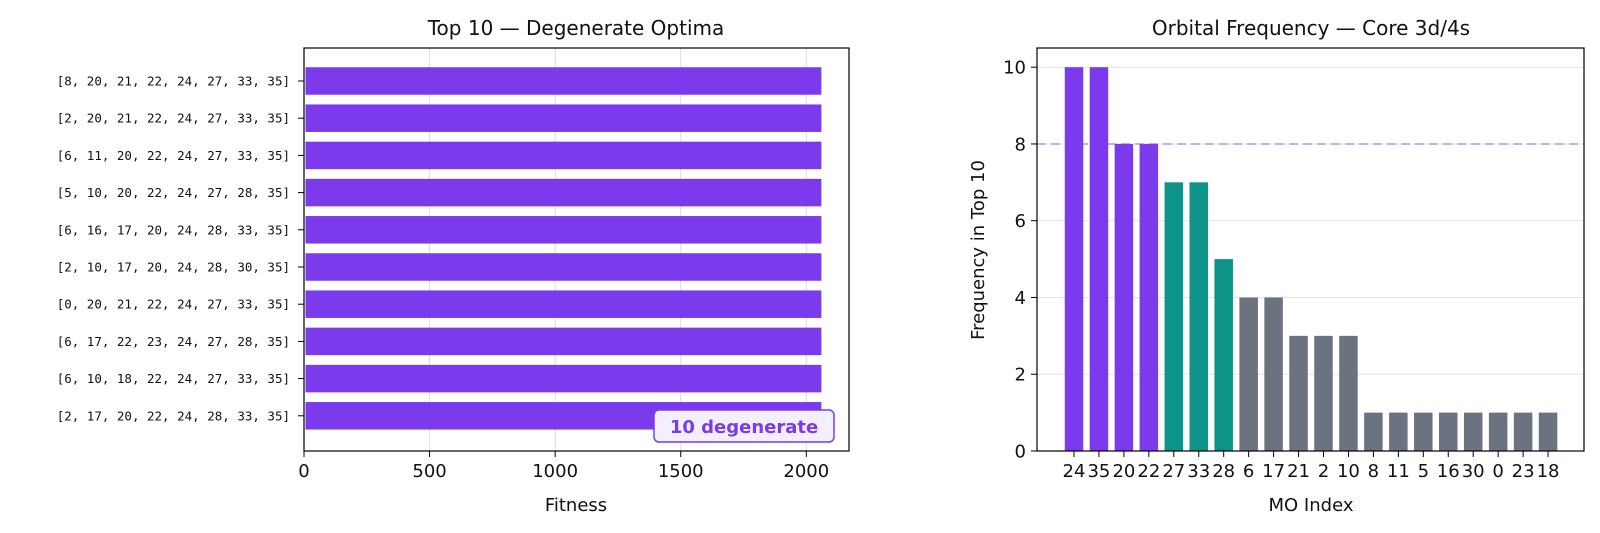 Image resolution: width=1600 pixels, height=533 pixels. I want to click on fitness-x-tick-label: 1500, so click(681, 471).